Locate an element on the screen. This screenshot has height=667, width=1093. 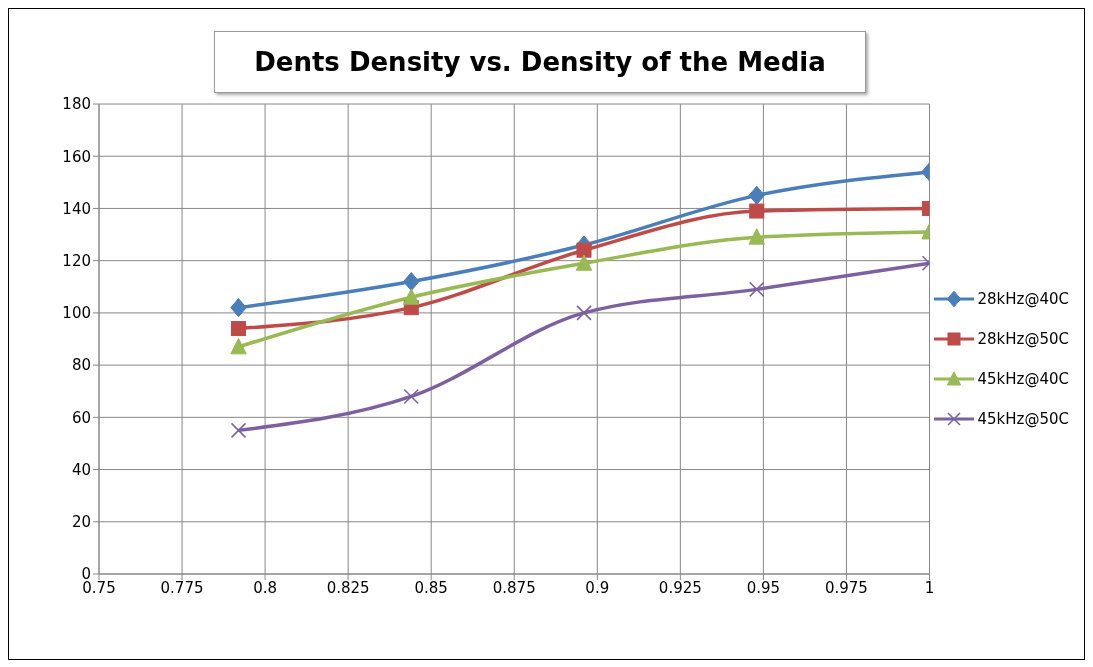
x-tick-label: 0.95 is located at coordinates (763, 587).